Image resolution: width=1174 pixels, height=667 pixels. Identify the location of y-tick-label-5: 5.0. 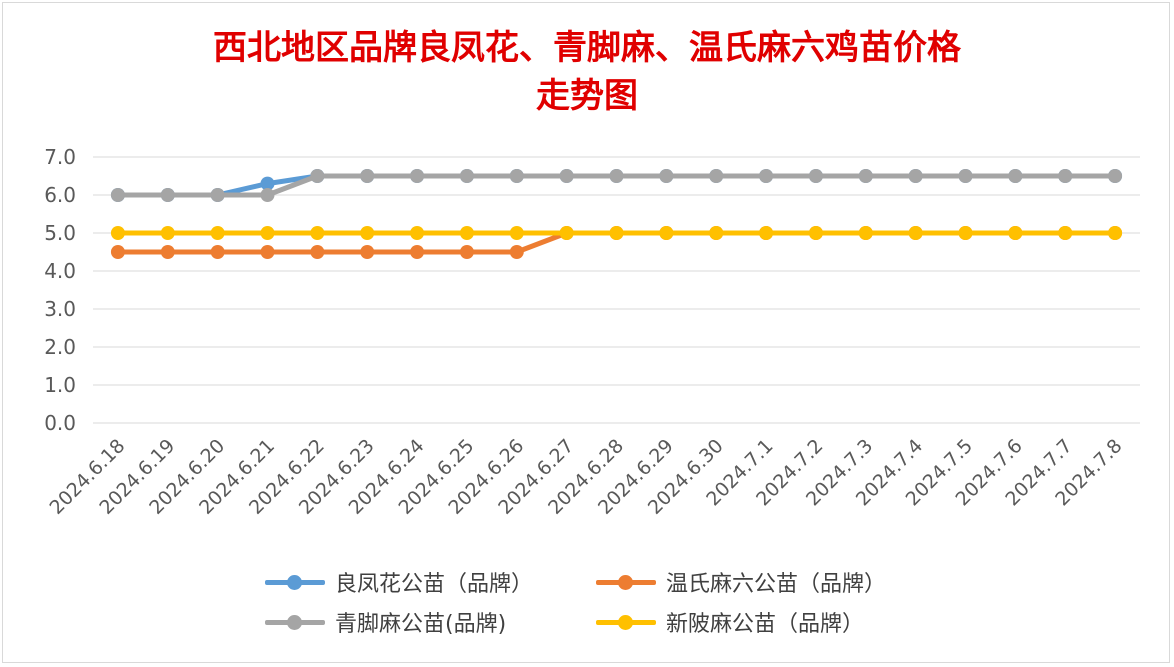
(60, 233).